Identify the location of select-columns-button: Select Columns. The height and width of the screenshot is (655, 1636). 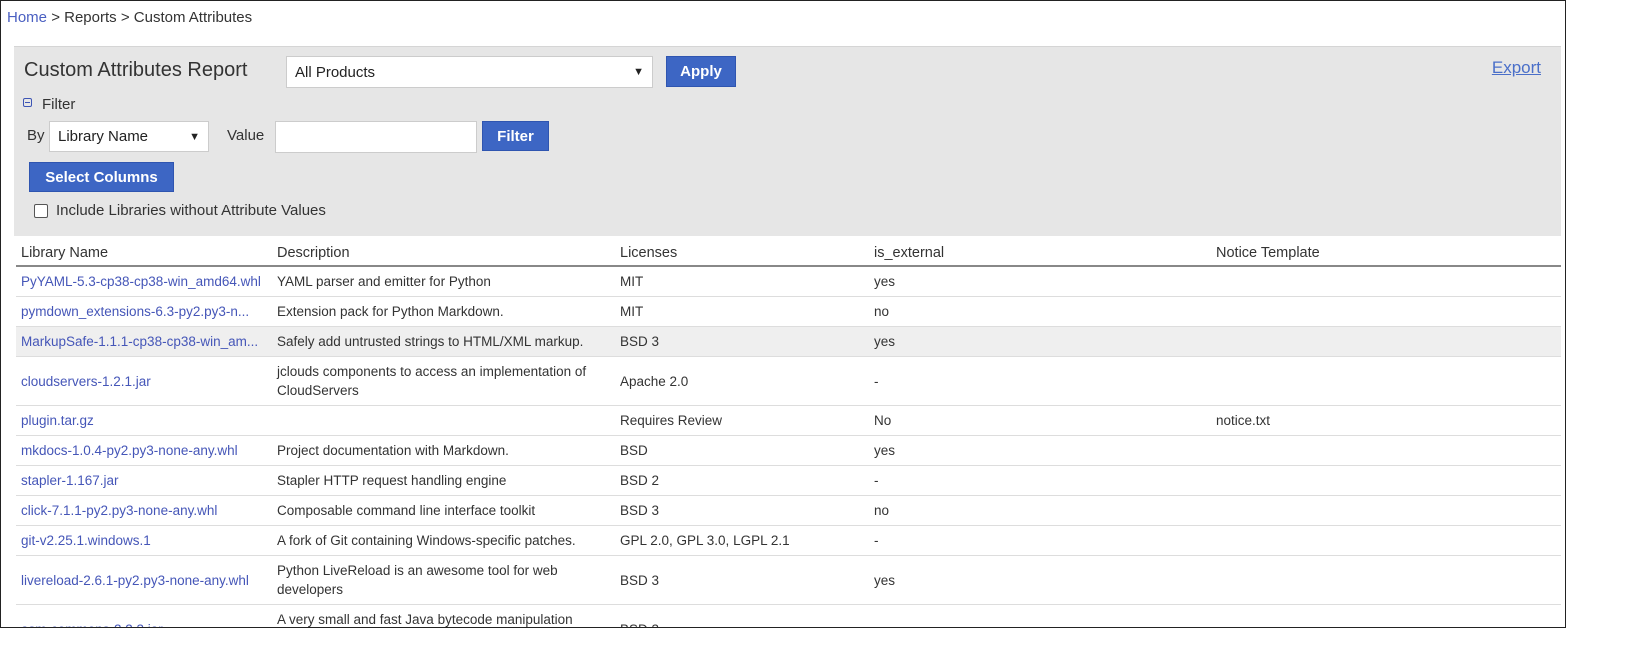
(101, 177).